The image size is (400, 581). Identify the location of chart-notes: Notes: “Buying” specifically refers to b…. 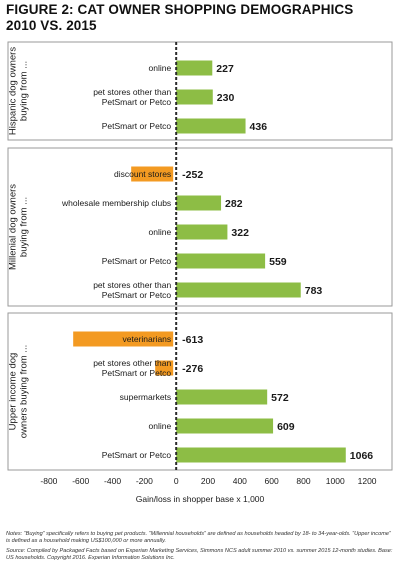
(201, 548).